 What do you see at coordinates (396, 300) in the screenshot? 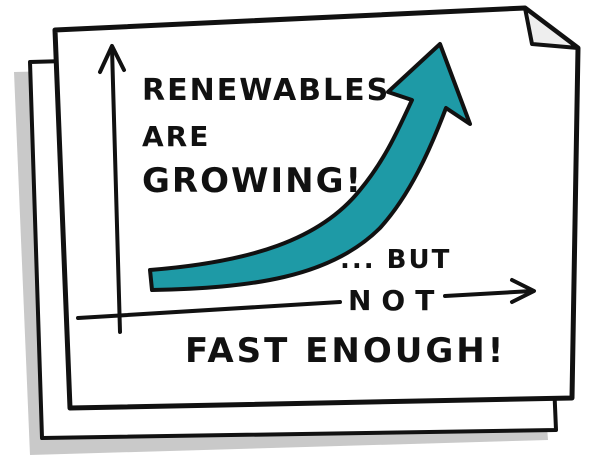
I see `caption-middle: NOT` at bounding box center [396, 300].